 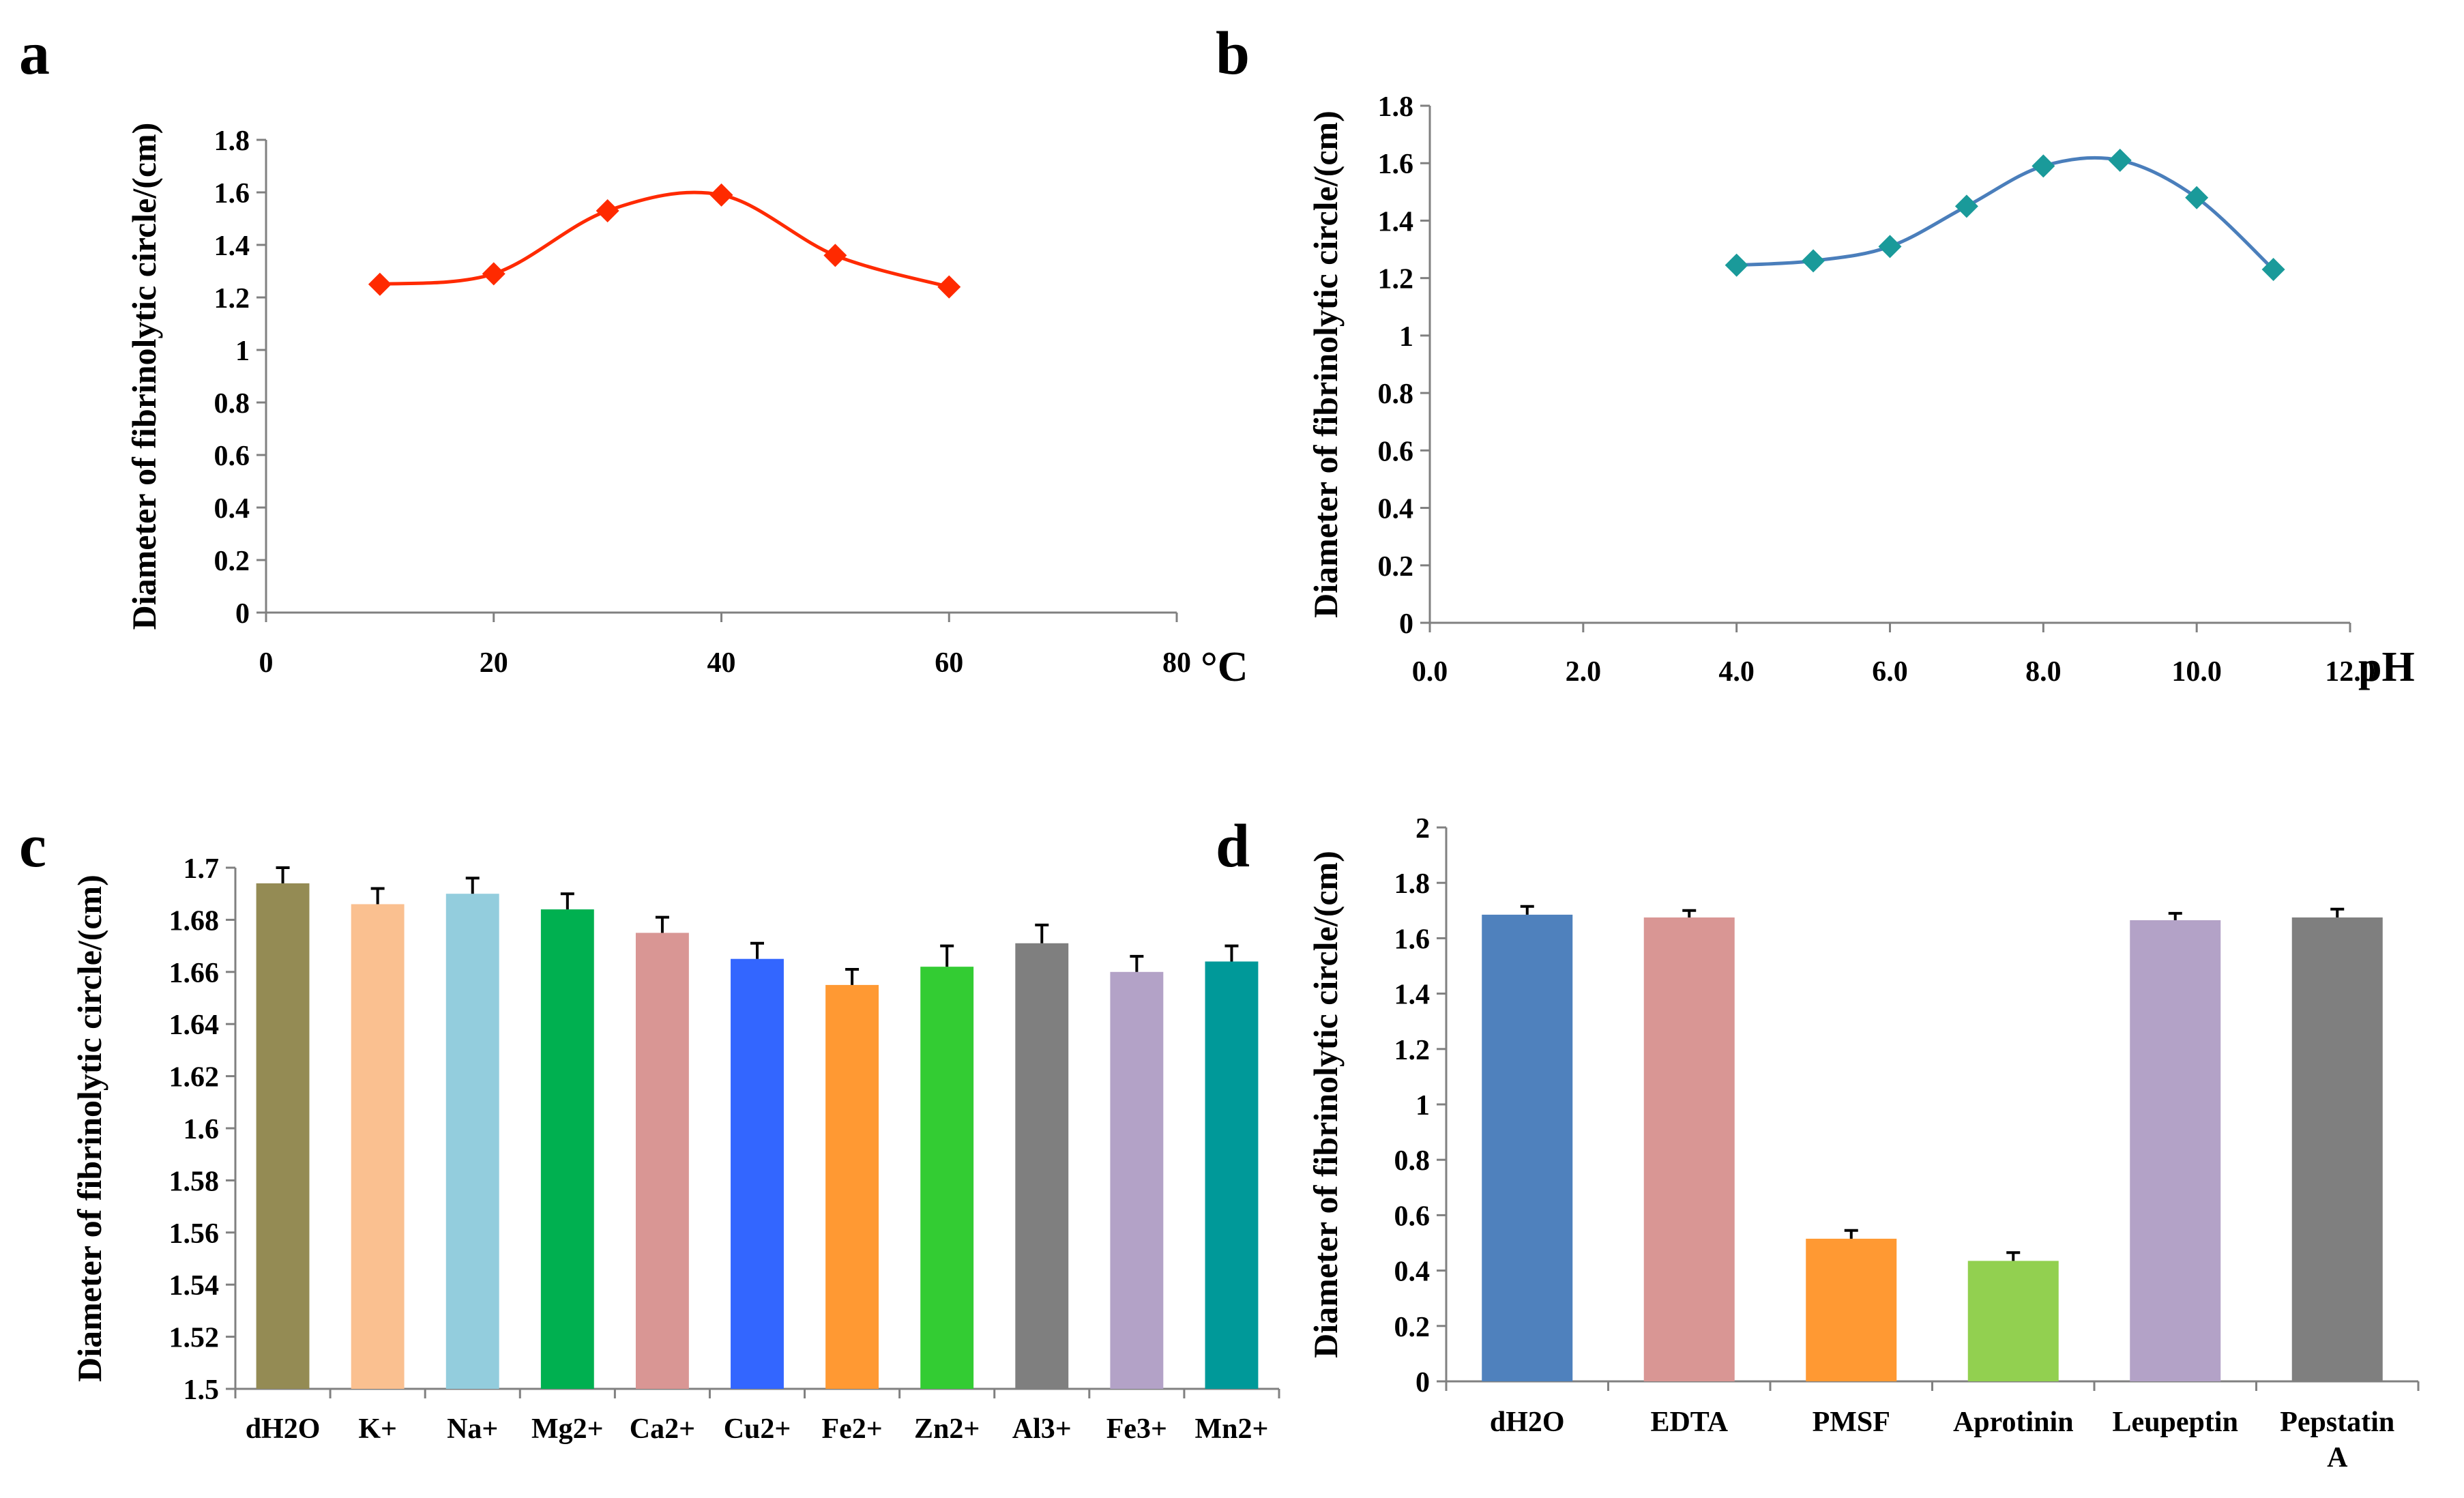 I want to click on x-tick-label: 0.0, so click(x=1430, y=672).